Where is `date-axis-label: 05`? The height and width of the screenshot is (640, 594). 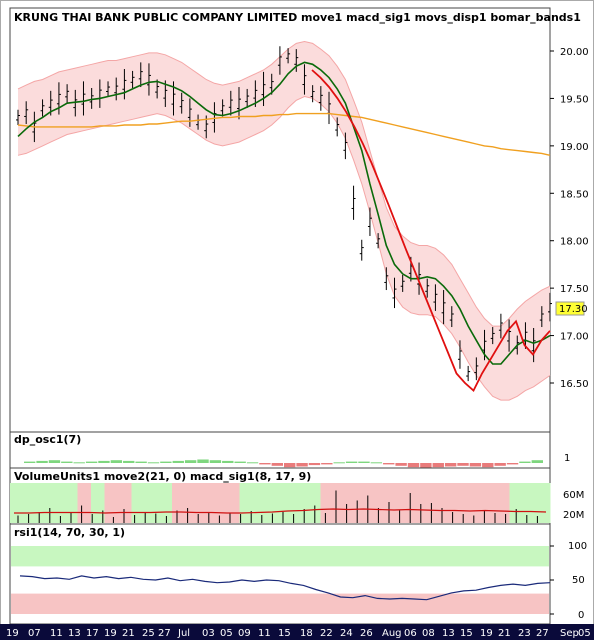
date-axis-label: 05 is located at coordinates (226, 633).